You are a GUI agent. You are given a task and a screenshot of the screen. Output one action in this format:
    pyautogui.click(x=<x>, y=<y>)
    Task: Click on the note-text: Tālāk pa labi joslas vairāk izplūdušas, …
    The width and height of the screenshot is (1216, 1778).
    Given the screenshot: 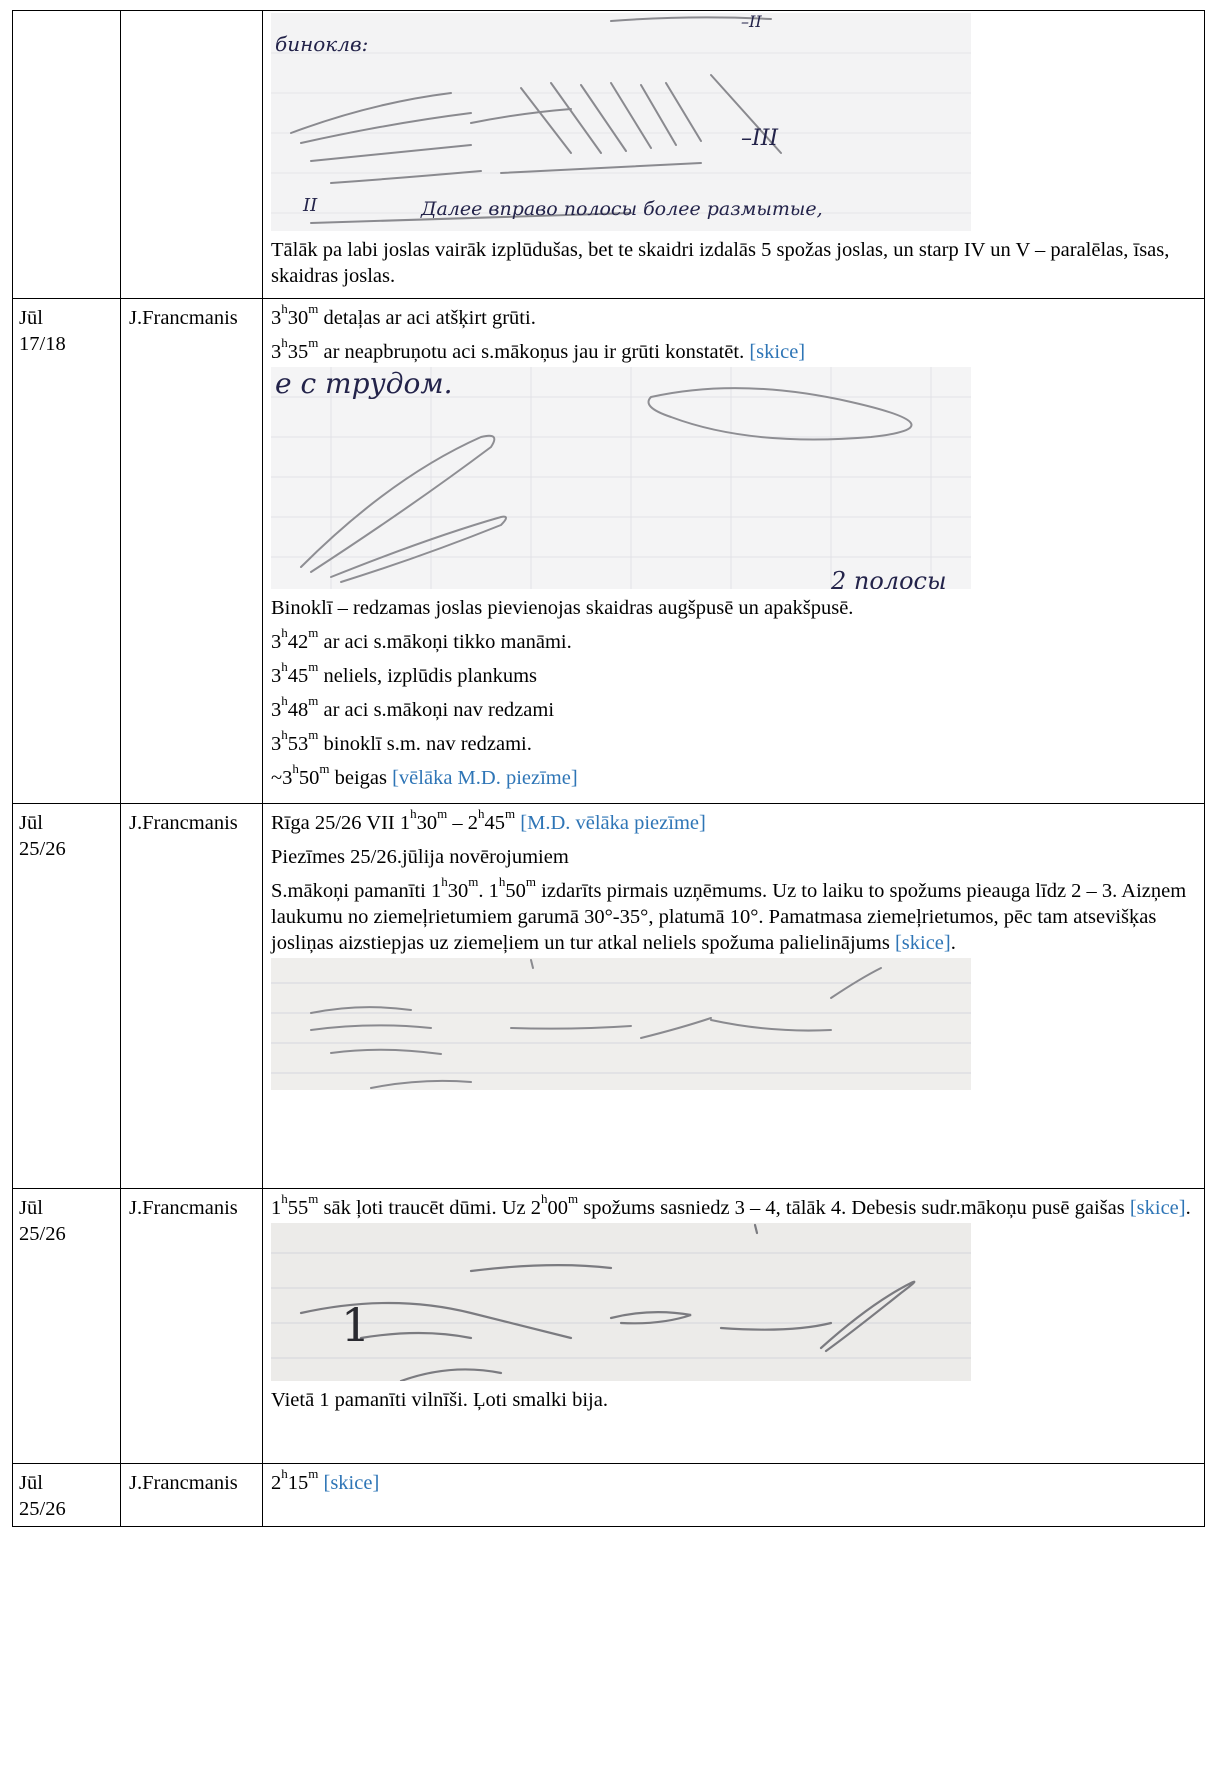 What is the action you would take?
    pyautogui.click(x=720, y=263)
    